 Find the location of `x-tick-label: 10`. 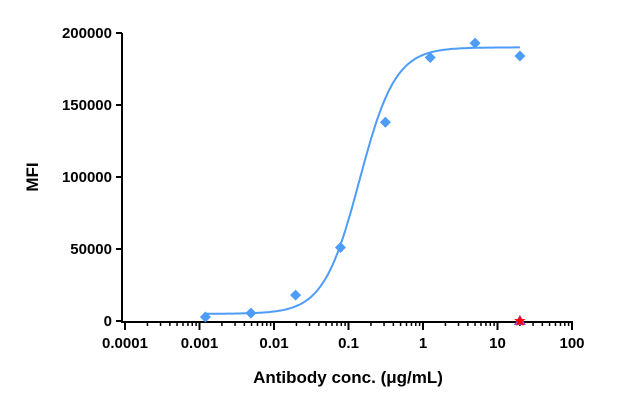

x-tick-label: 10 is located at coordinates (497, 343).